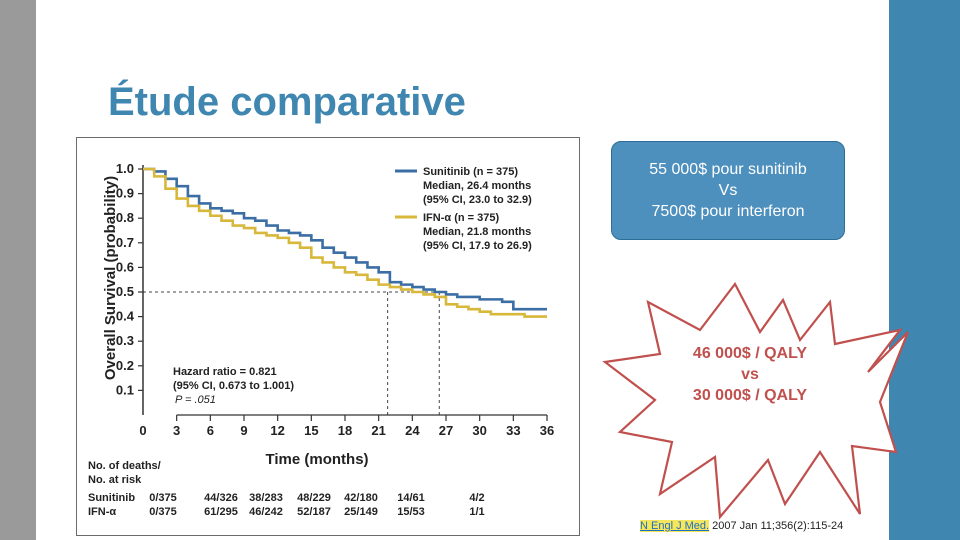 The image size is (960, 540). What do you see at coordinates (378, 430) in the screenshot?
I see `x-tick-label: 21` at bounding box center [378, 430].